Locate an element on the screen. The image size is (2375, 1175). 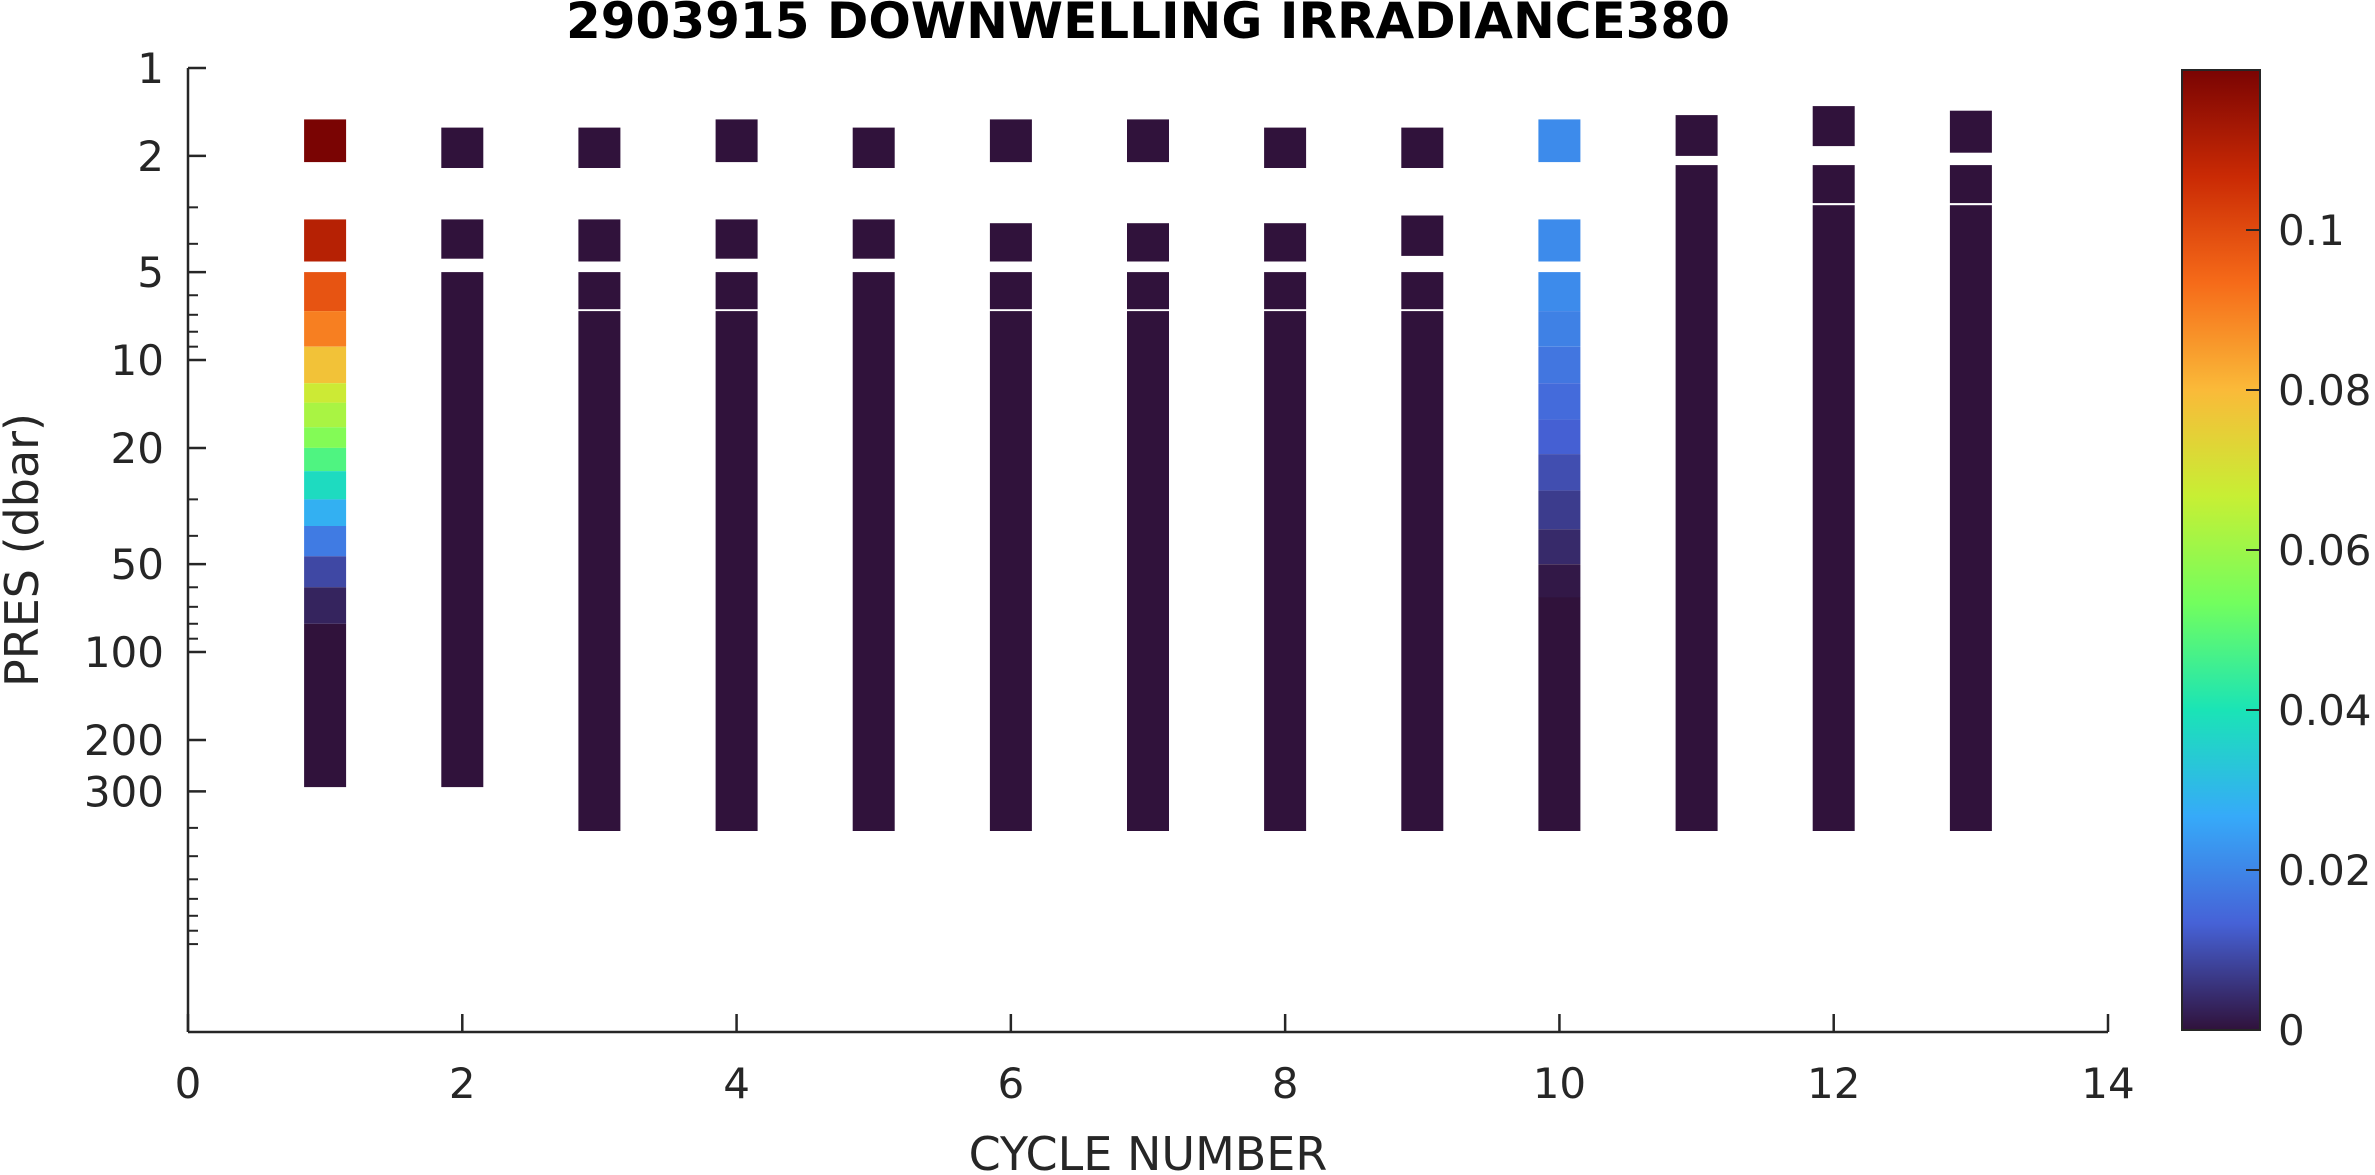
colorbar-tick-label: 0.06 is located at coordinates (2325, 550).